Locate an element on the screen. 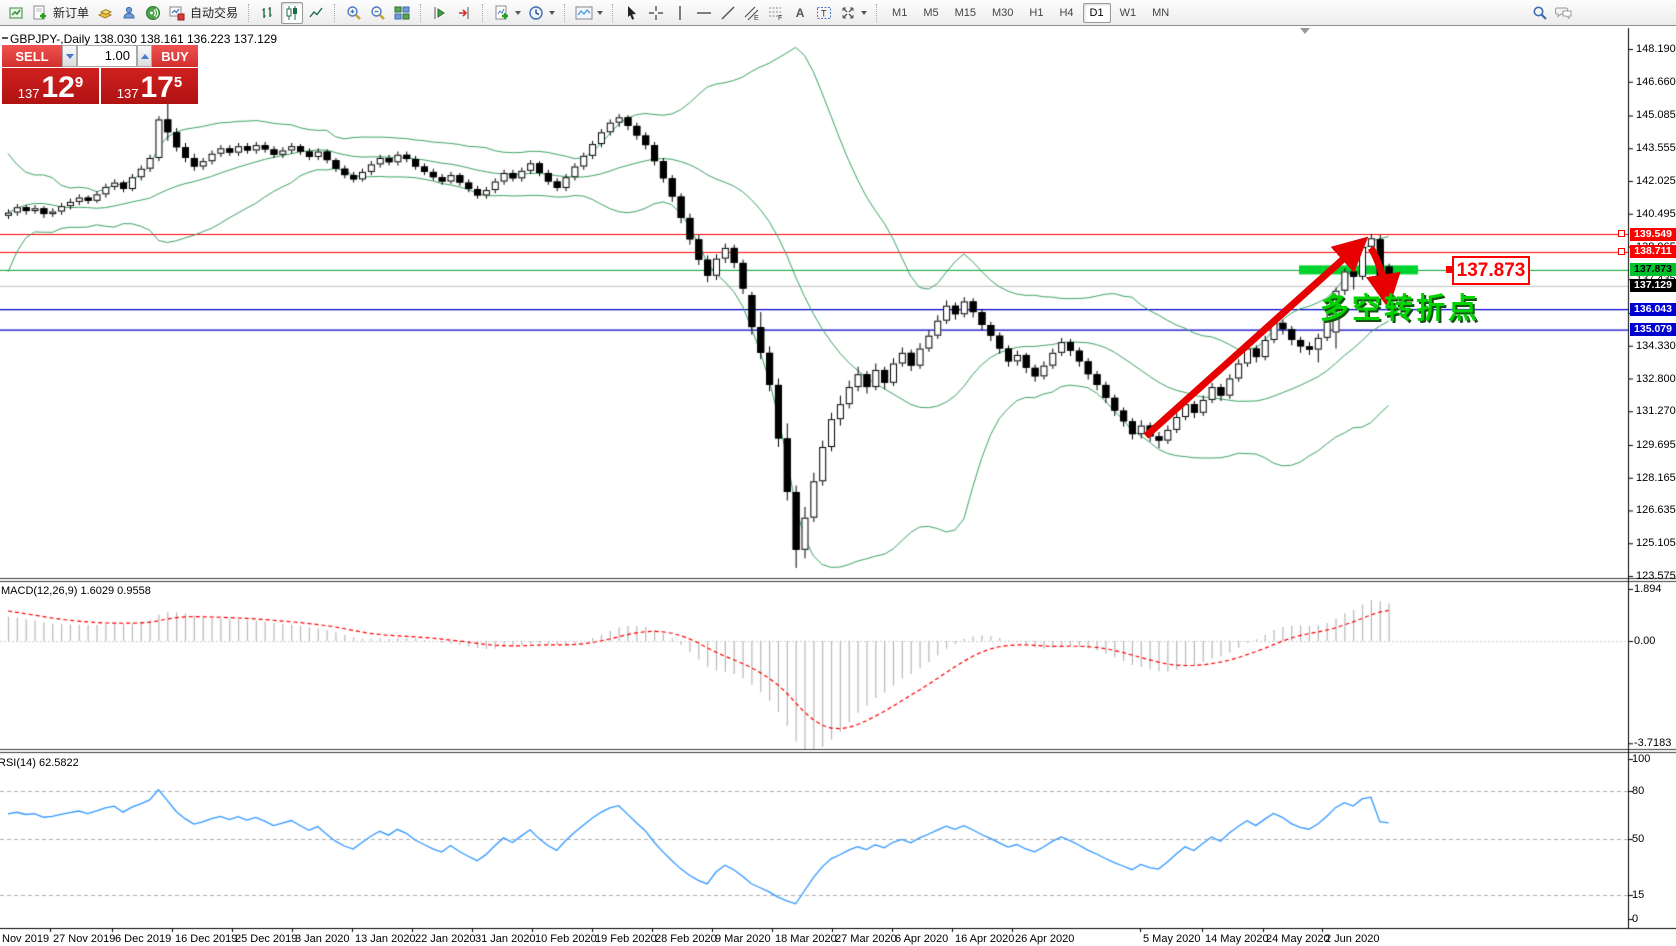 This screenshot has width=1676, height=946. indicators-dropdown-caret is located at coordinates (518, 12).